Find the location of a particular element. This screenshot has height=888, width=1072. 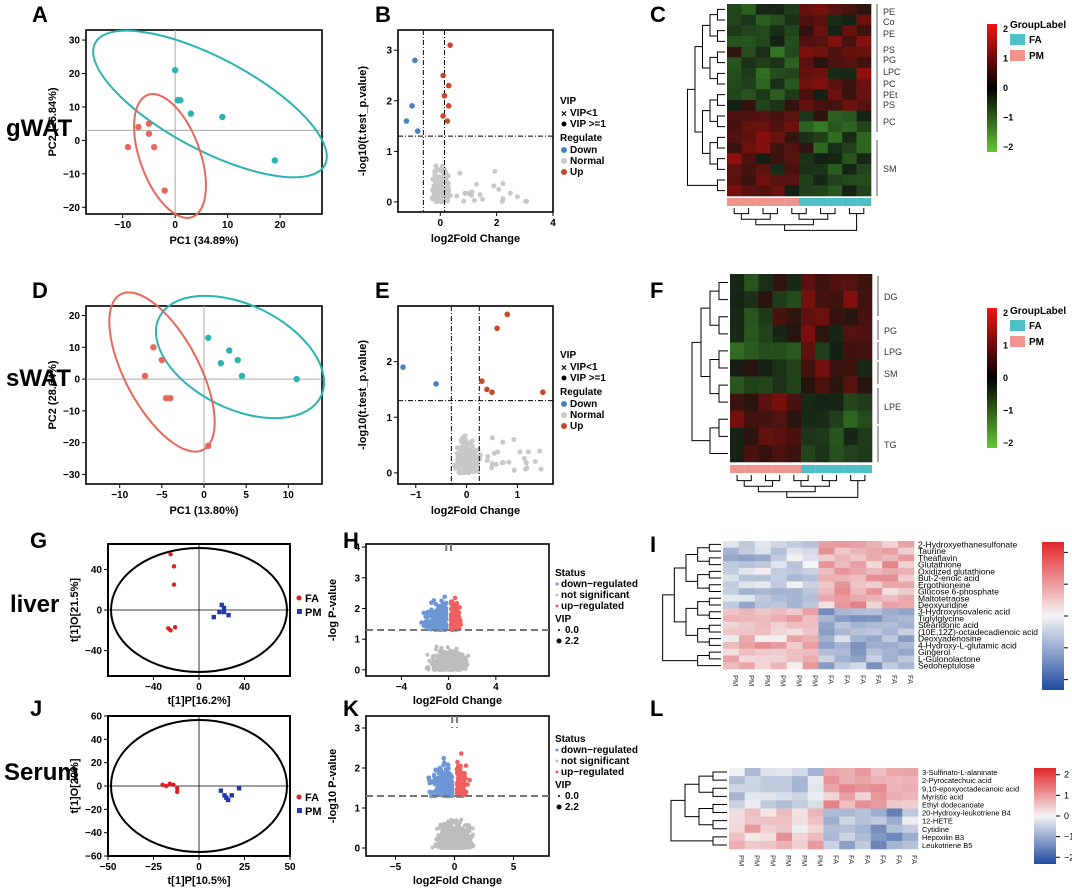

group-legend-pm-swatch is located at coordinates (1017, 55).